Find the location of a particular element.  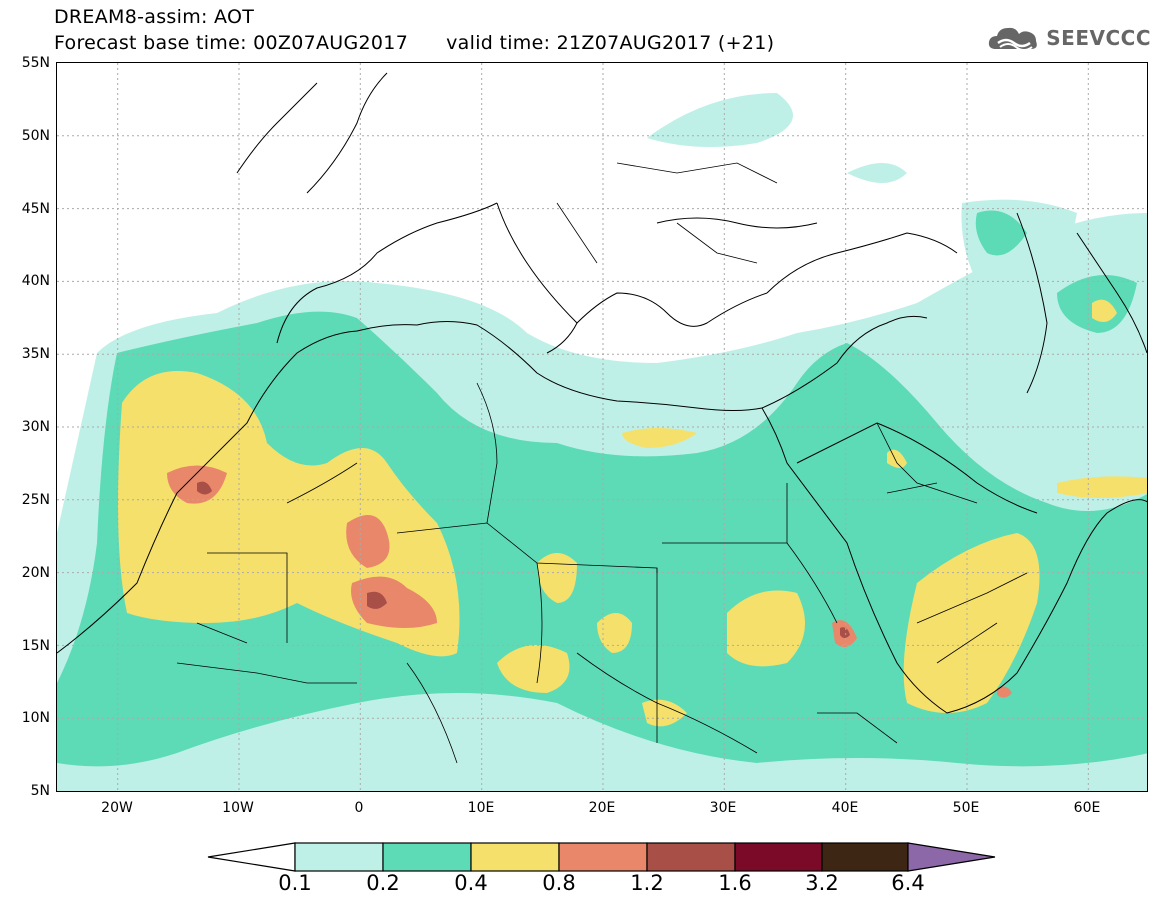

logo-text: SEEVCCC is located at coordinates (1098, 38).